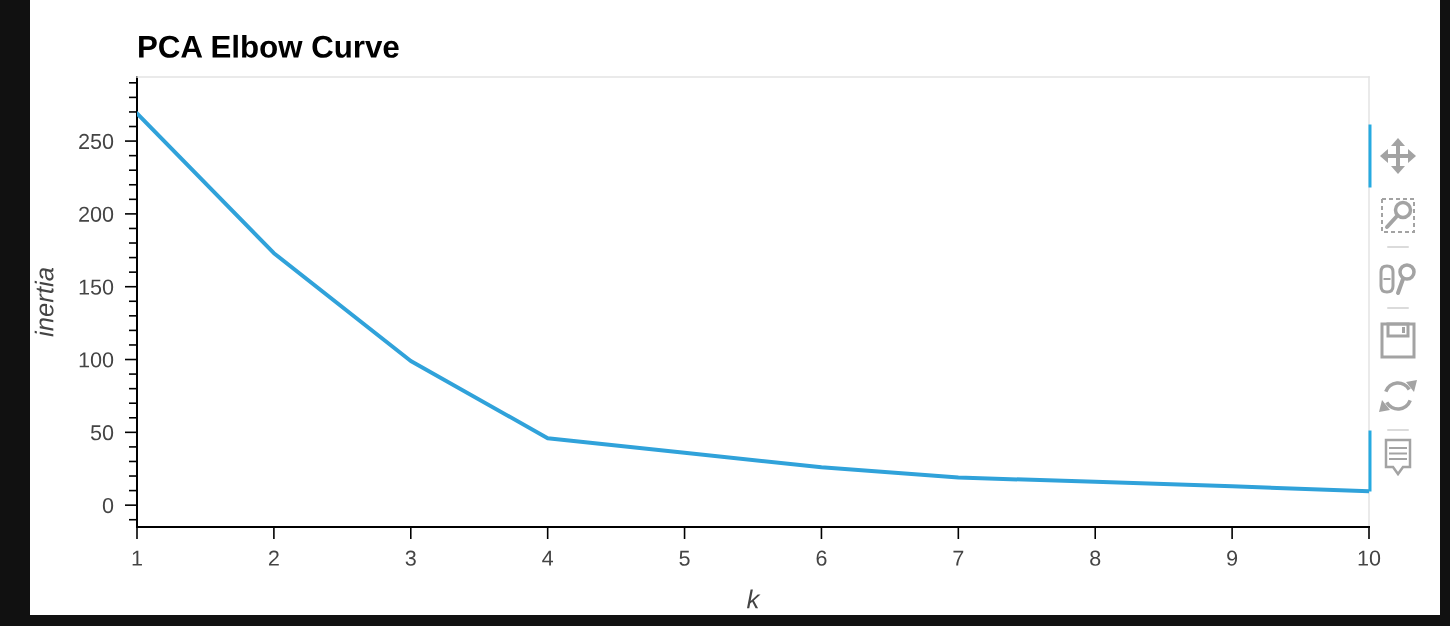 This screenshot has height=626, width=1450. I want to click on y-axis-title: inertia, so click(44, 302).